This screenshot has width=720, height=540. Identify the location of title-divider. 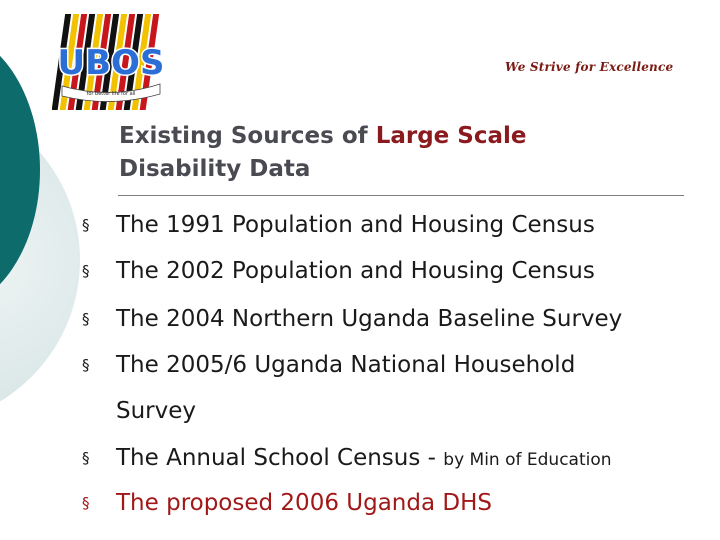
(401, 195).